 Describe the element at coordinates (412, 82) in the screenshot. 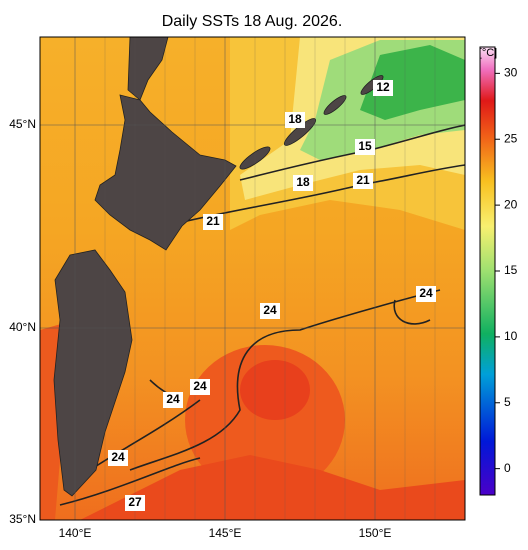

I see `cold-core` at that location.